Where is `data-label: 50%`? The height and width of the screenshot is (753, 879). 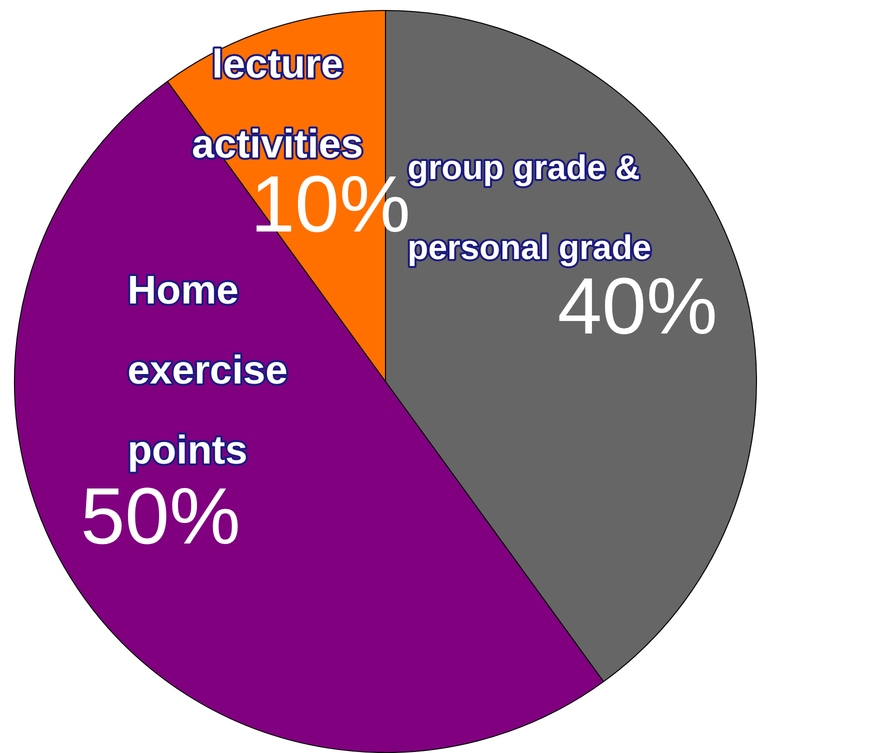 data-label: 50% is located at coordinates (160, 516).